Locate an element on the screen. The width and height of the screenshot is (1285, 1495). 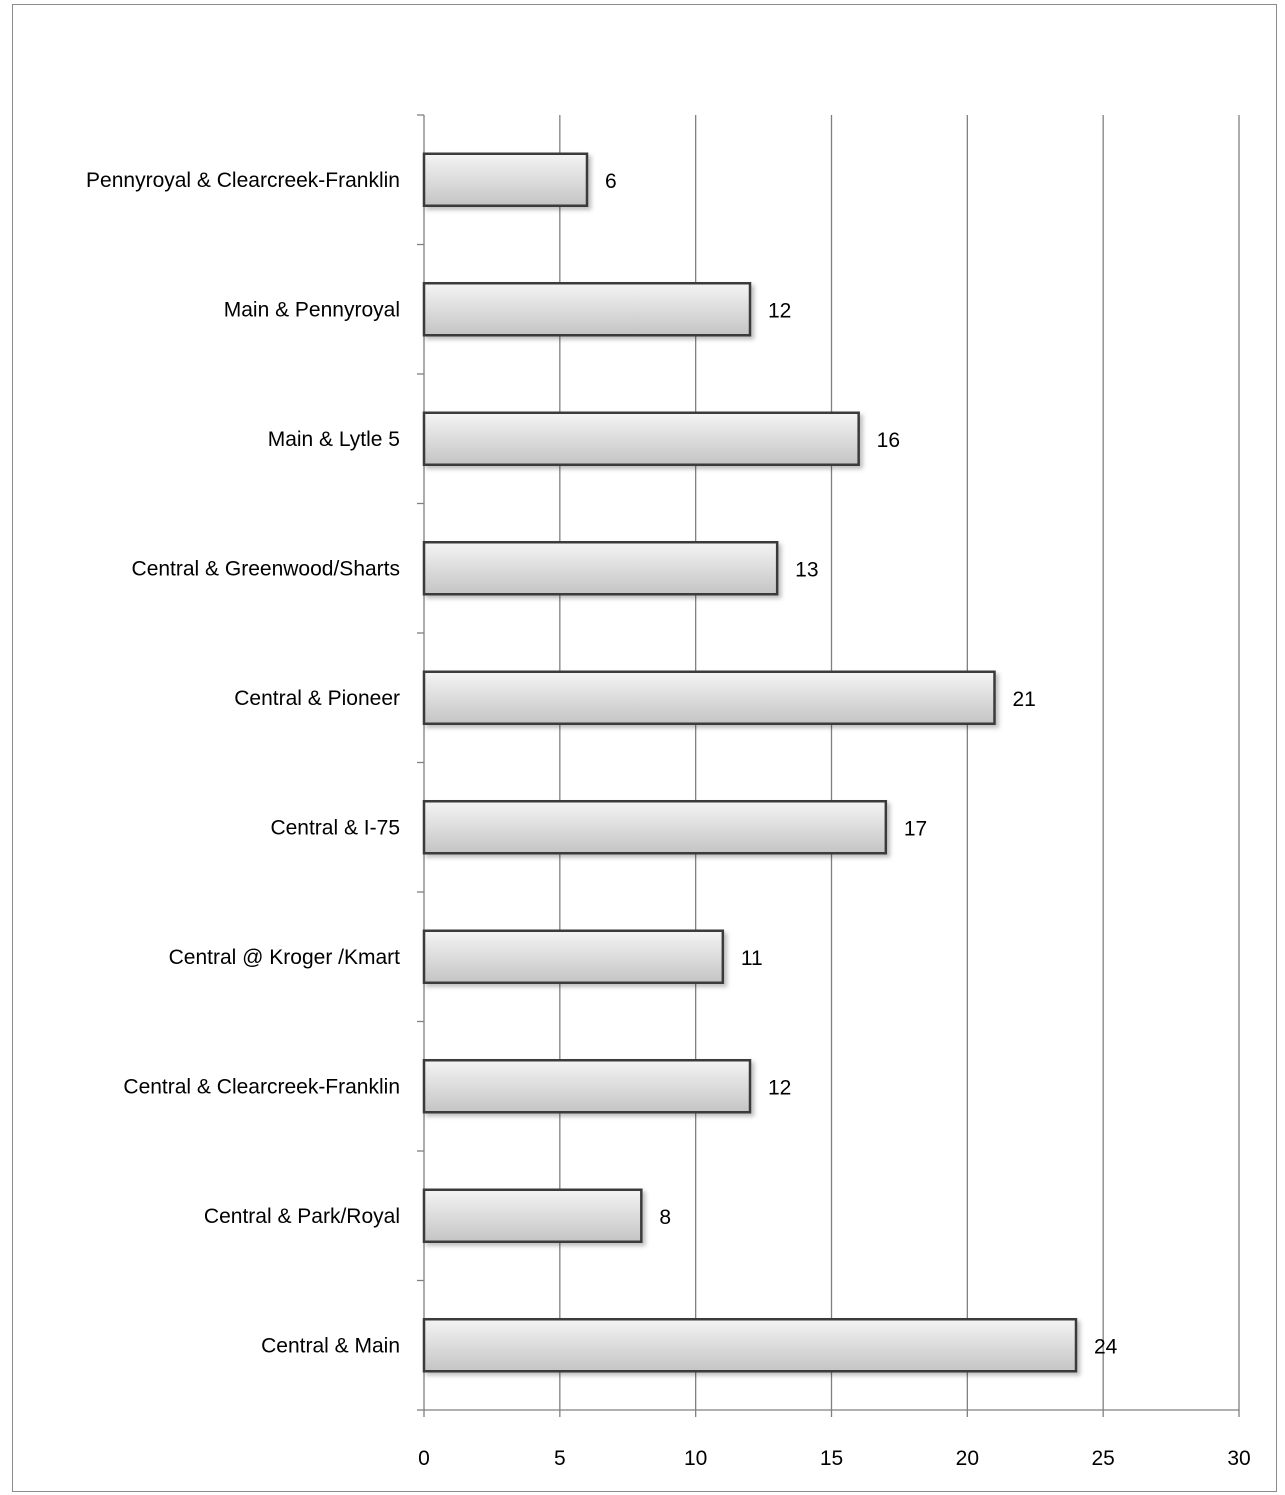
x-tick-label: 20 is located at coordinates (967, 1458).